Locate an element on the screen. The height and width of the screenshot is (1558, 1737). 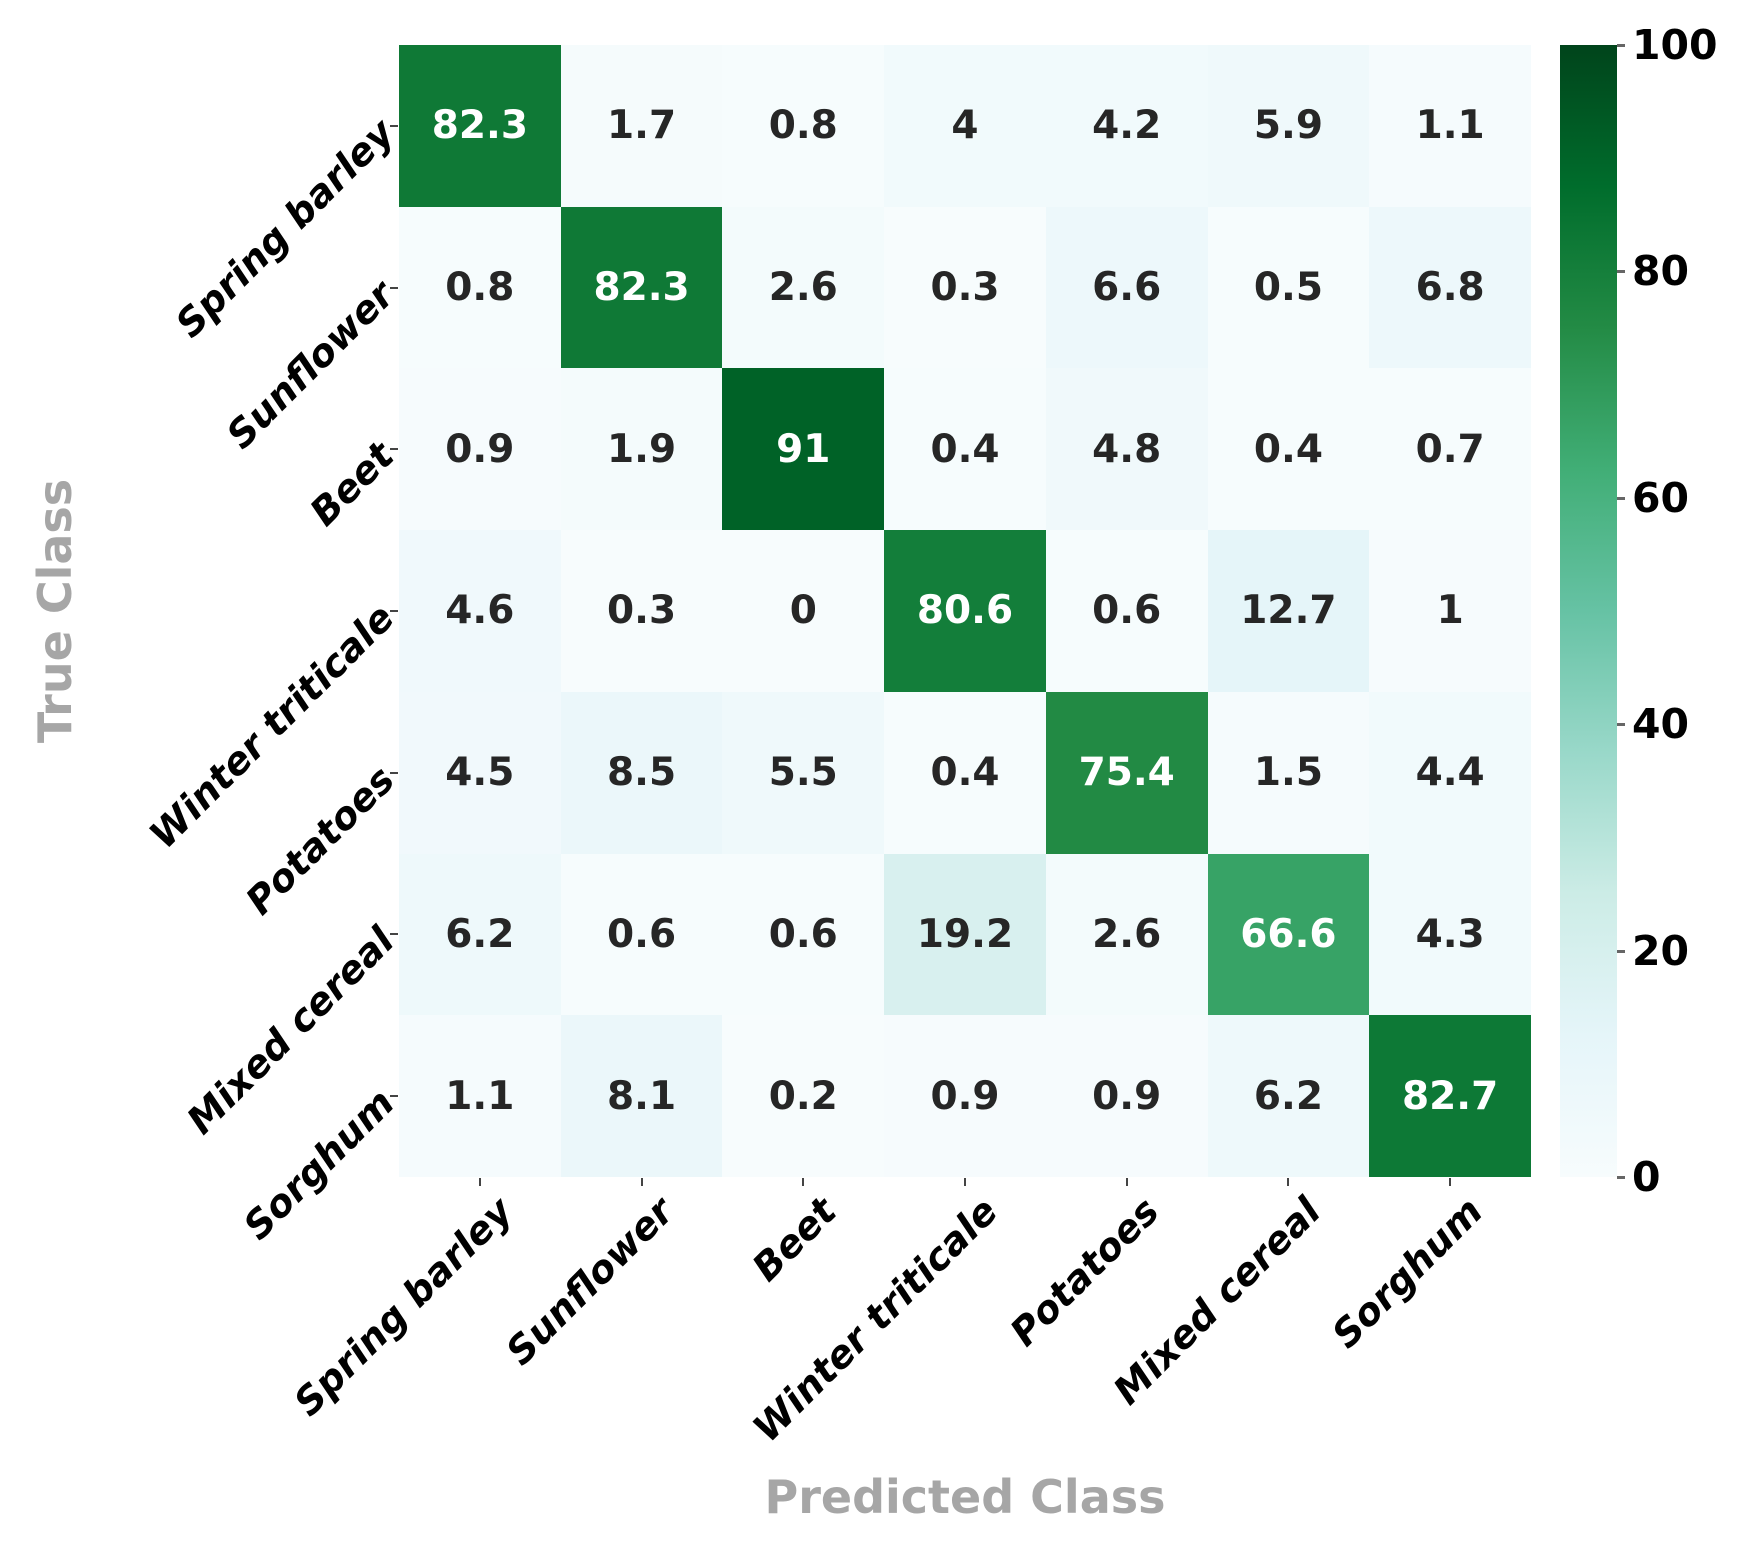
cell-value: 6.6 is located at coordinates (1127, 288).